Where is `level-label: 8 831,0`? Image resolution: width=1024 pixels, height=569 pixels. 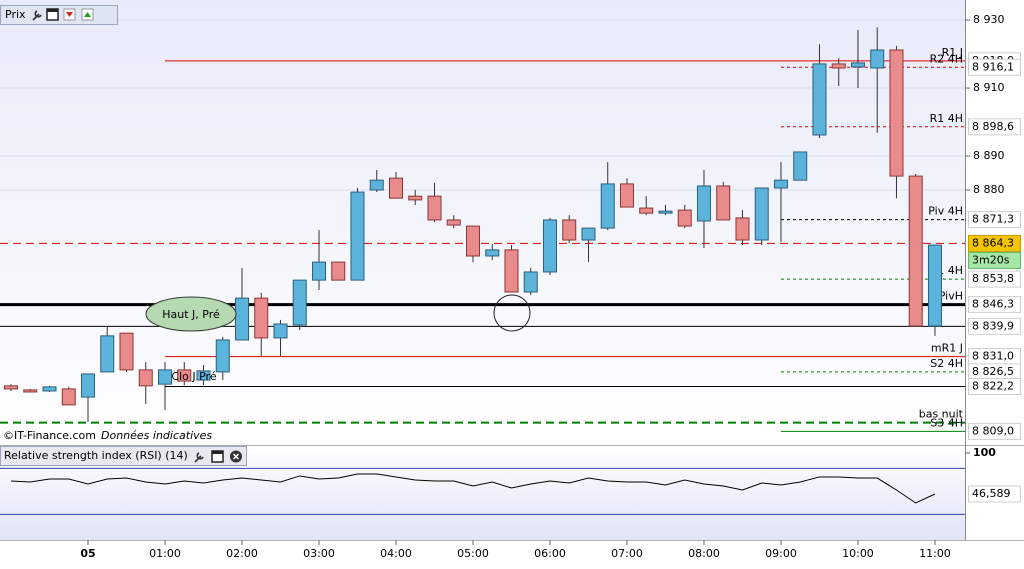
level-label: 8 831,0 is located at coordinates (993, 356).